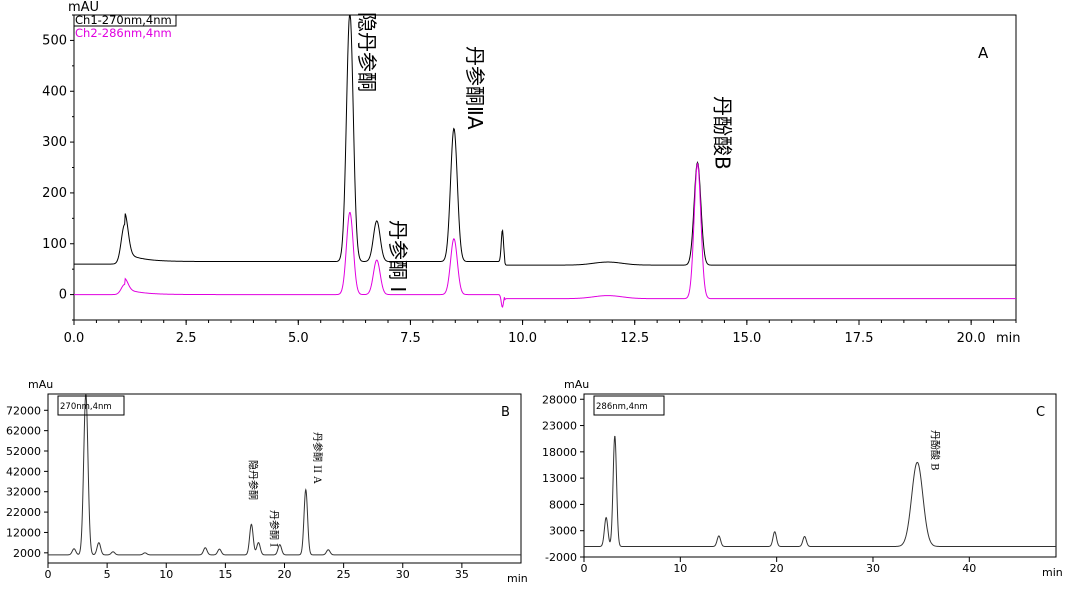 This screenshot has width=1080, height=594. Describe the element at coordinates (74, 338) in the screenshot. I see `x-tick-label: 0.0` at that location.